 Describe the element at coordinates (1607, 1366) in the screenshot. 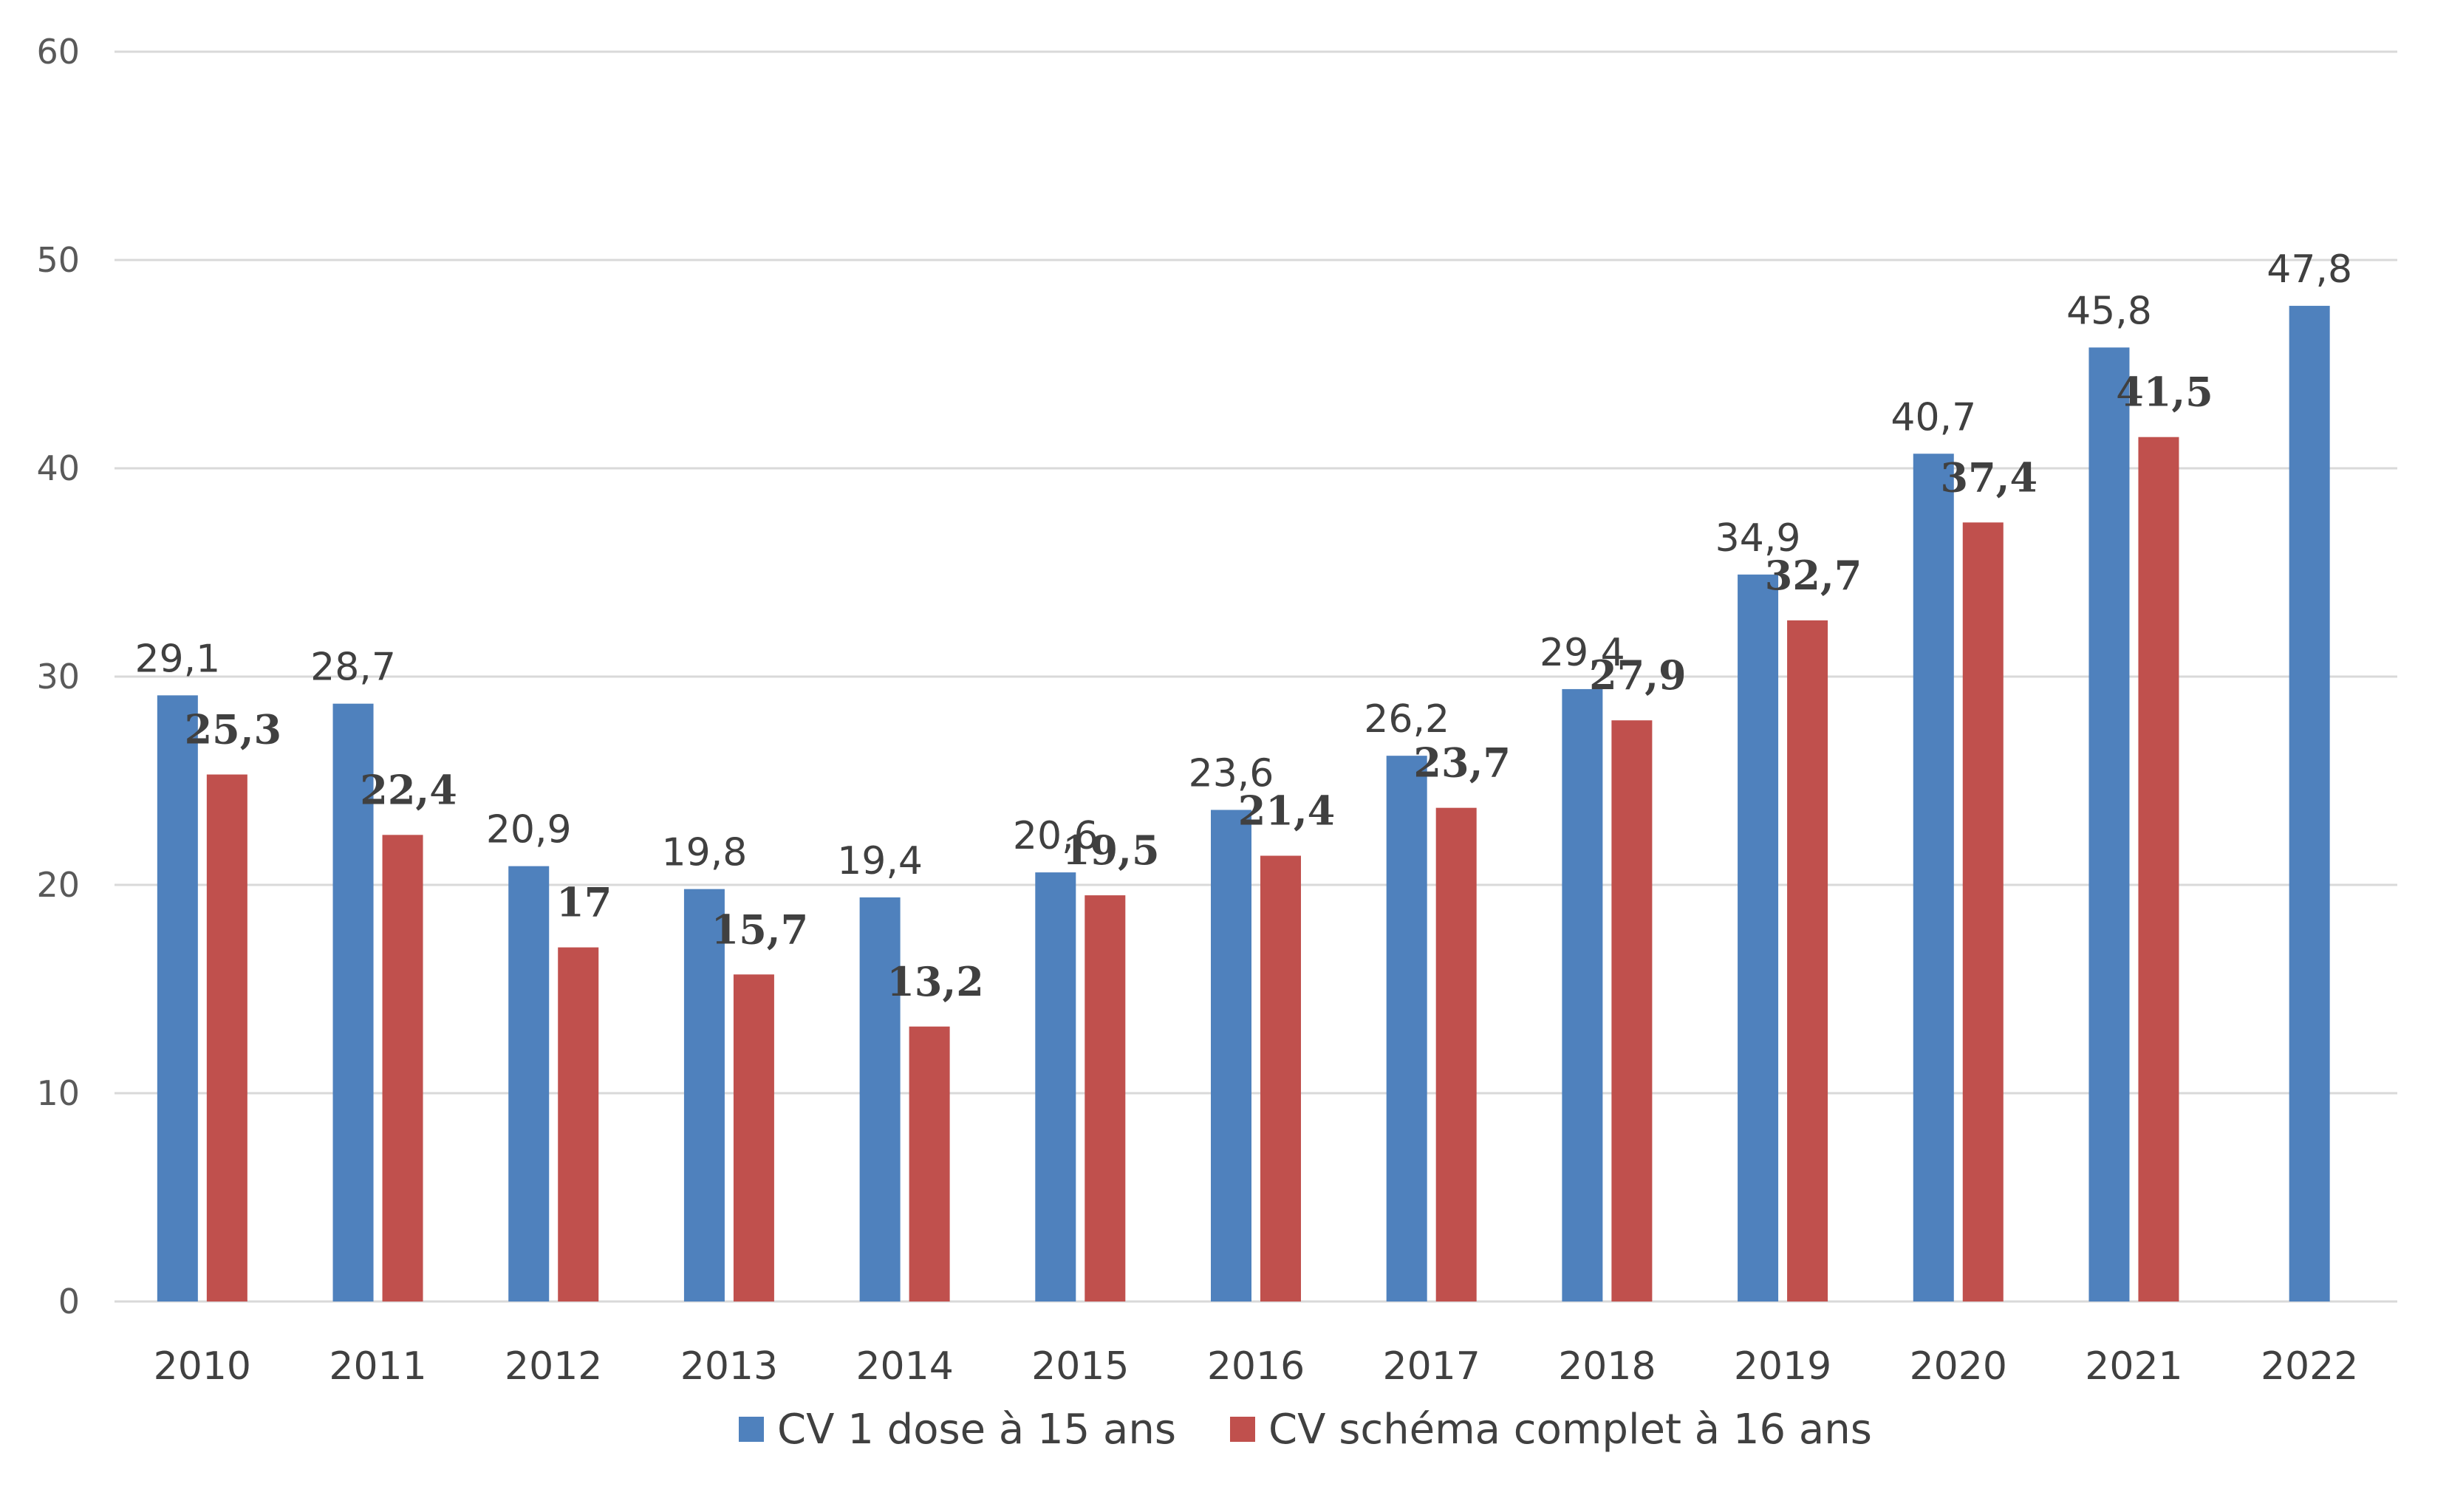

I see `x-tick-label: 2018` at that location.